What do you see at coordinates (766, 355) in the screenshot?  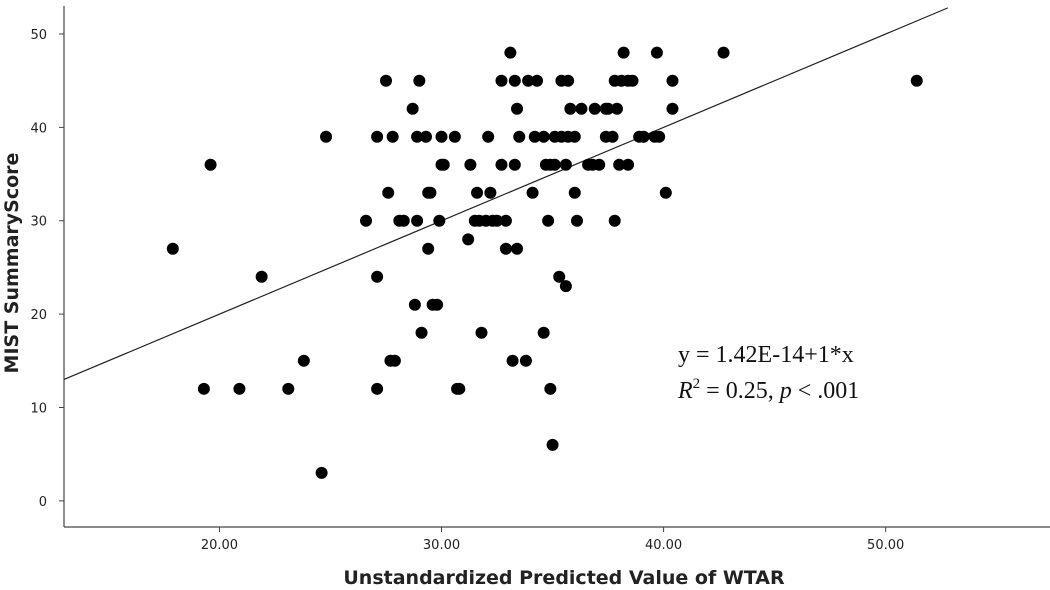 I see `equation-text: y = 1.42E-14+1*x` at bounding box center [766, 355].